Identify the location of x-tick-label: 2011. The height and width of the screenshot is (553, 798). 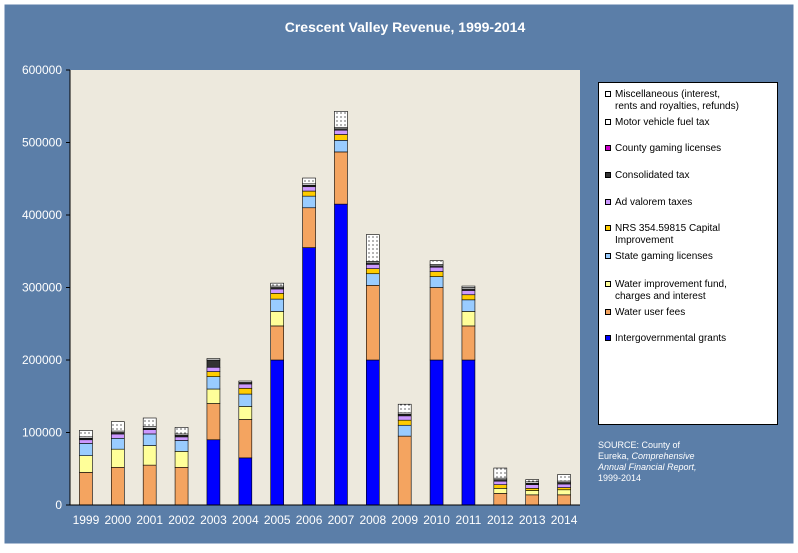
(469, 520).